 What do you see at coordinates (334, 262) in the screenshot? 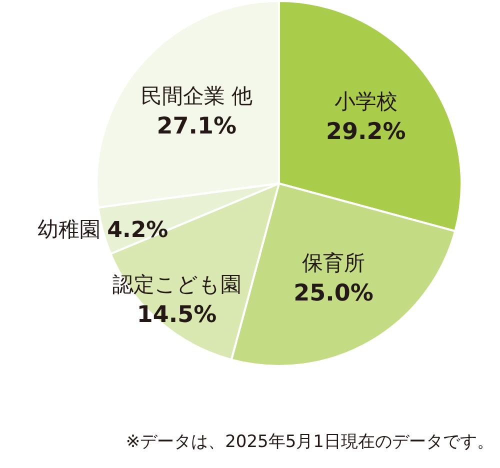
I see `slice-label: 保育所` at bounding box center [334, 262].